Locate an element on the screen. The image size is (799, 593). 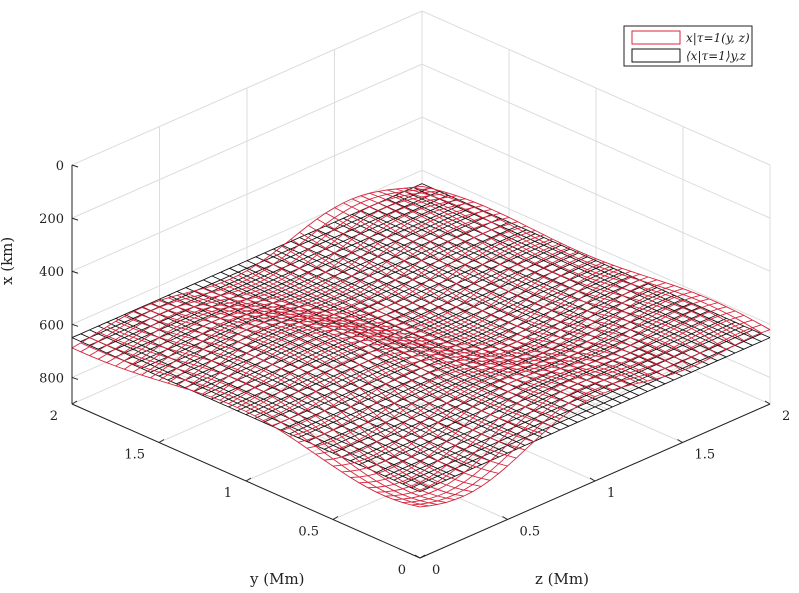
y-tick-label: 0.5 is located at coordinates (308, 532).